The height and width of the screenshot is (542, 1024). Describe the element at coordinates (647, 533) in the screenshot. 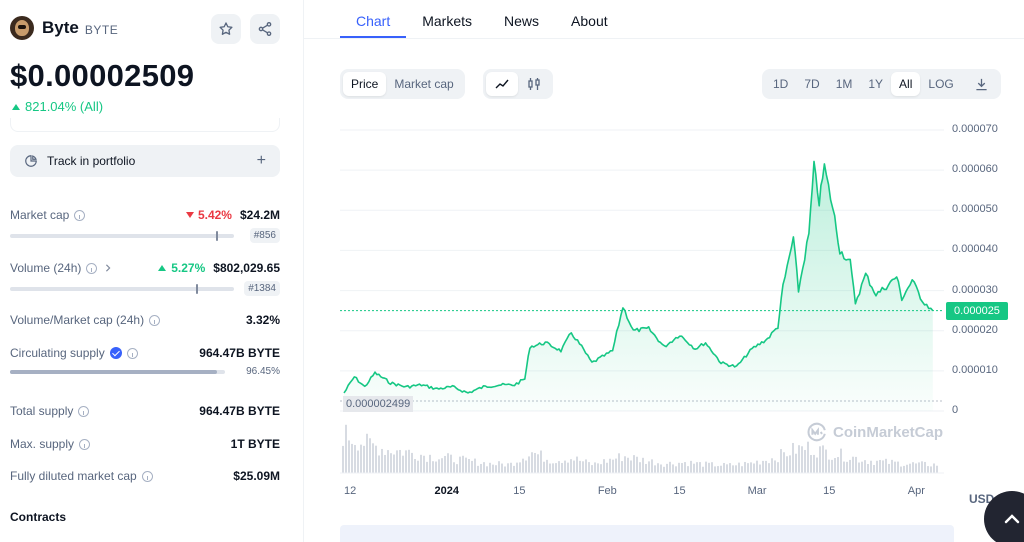

I see `chart-navigator` at that location.